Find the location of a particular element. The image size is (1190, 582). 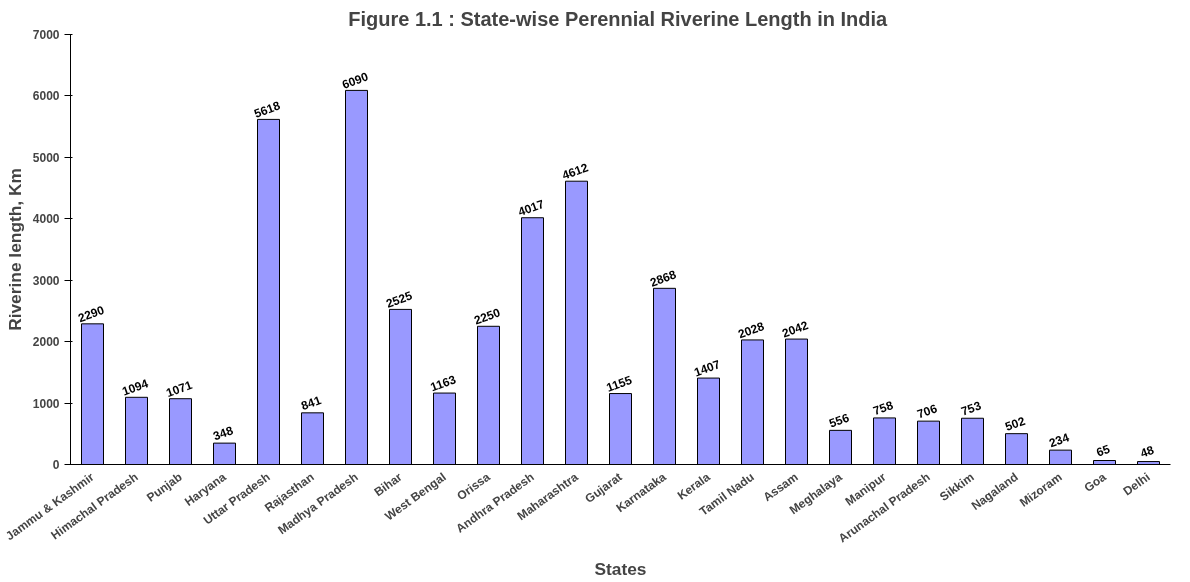

data-label: 1155 is located at coordinates (619, 383).